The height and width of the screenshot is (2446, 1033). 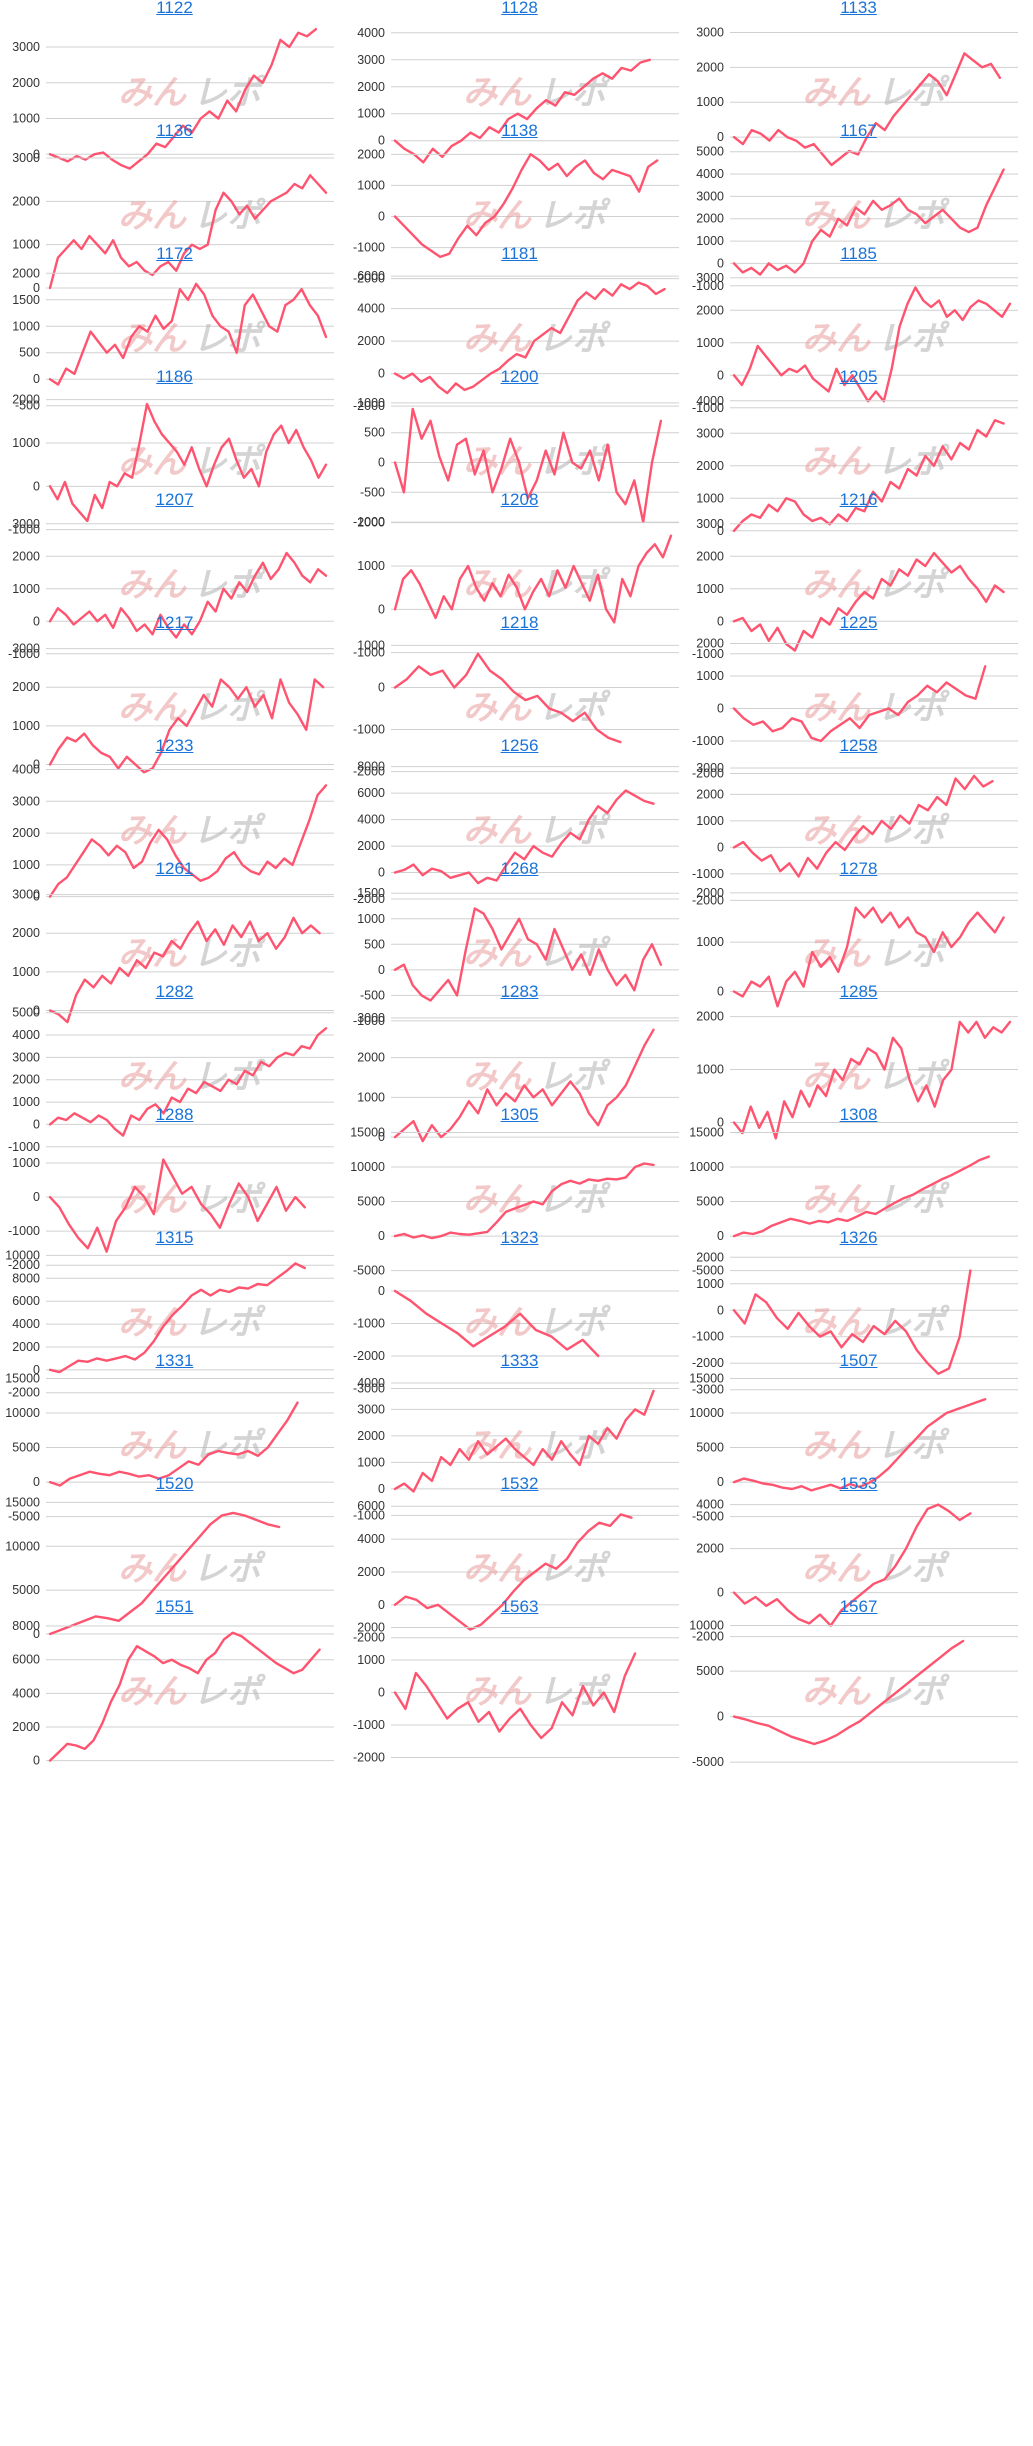 What do you see at coordinates (858, 1606) in the screenshot?
I see `chart-title-link: 1567` at bounding box center [858, 1606].